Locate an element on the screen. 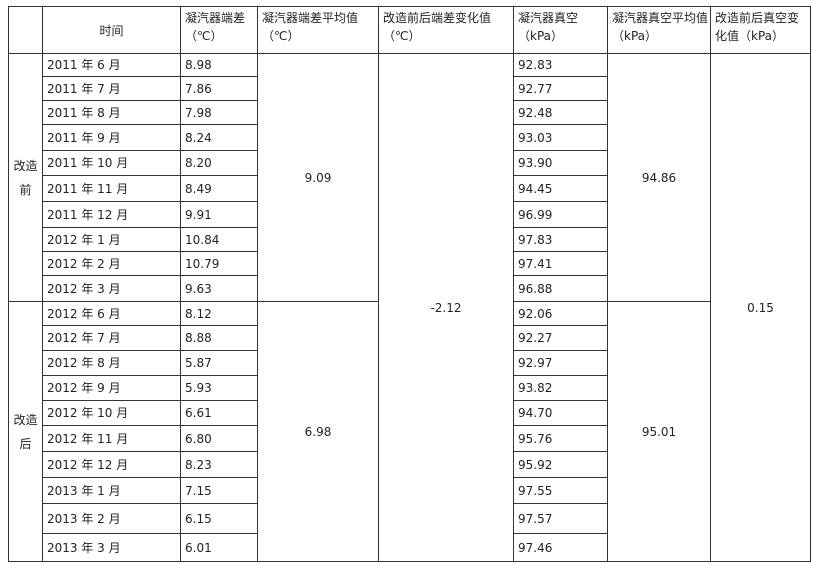  vacuum: 97.41 is located at coordinates (535, 263).